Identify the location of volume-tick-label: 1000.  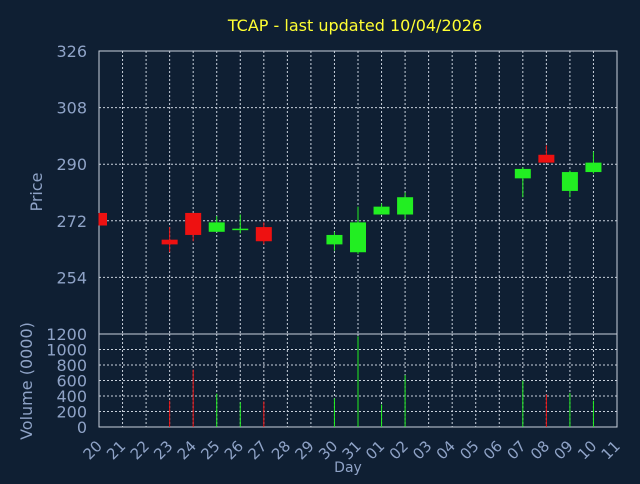
(66, 350).